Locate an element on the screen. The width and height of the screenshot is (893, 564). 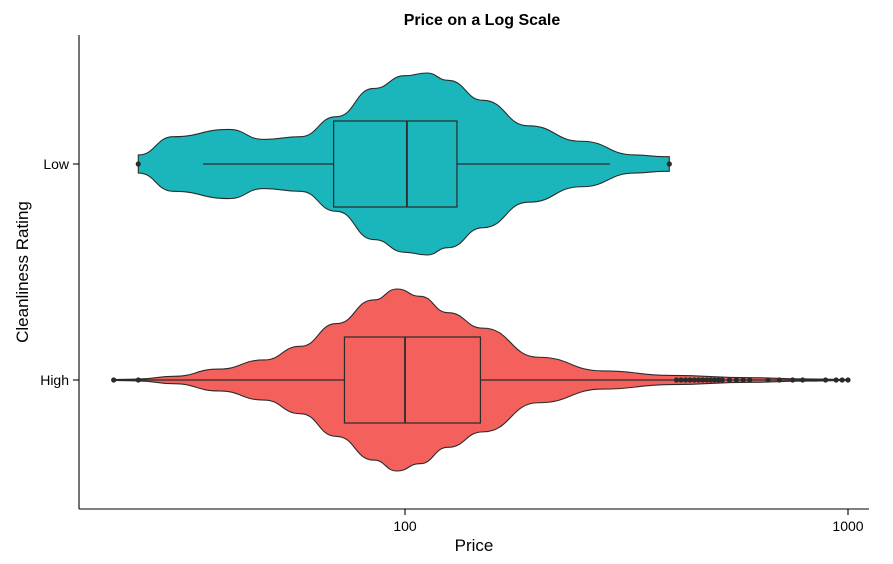
y-tick-label-low: Low is located at coordinates (56, 164).